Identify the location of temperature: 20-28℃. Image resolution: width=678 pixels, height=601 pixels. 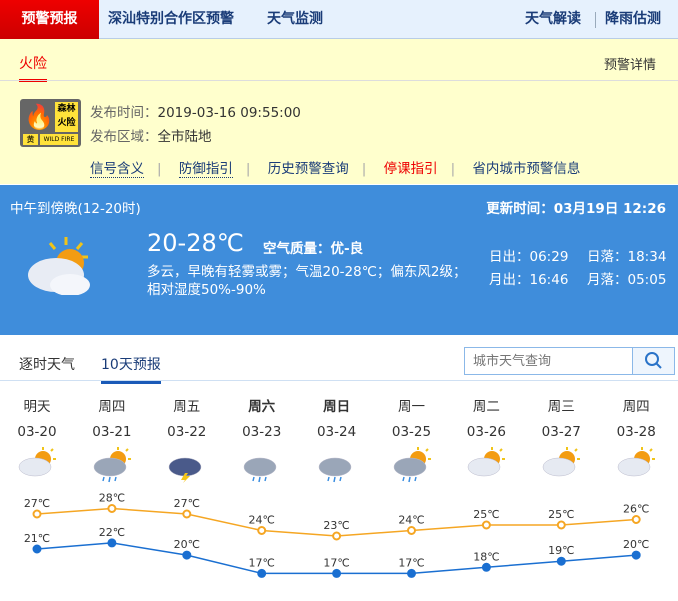
(195, 243).